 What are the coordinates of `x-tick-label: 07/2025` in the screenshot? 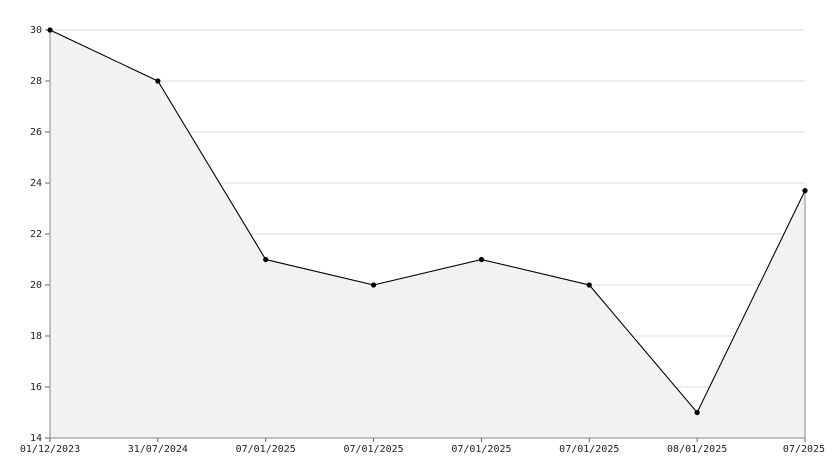 It's located at (804, 449).